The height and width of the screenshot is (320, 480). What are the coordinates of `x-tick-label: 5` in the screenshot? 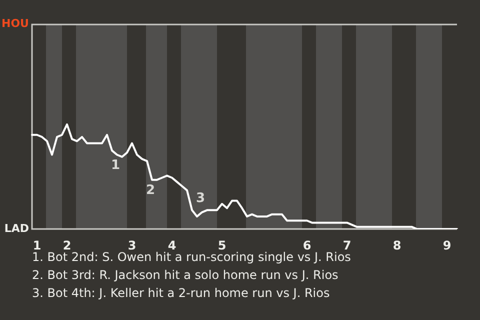 It's located at (222, 245).